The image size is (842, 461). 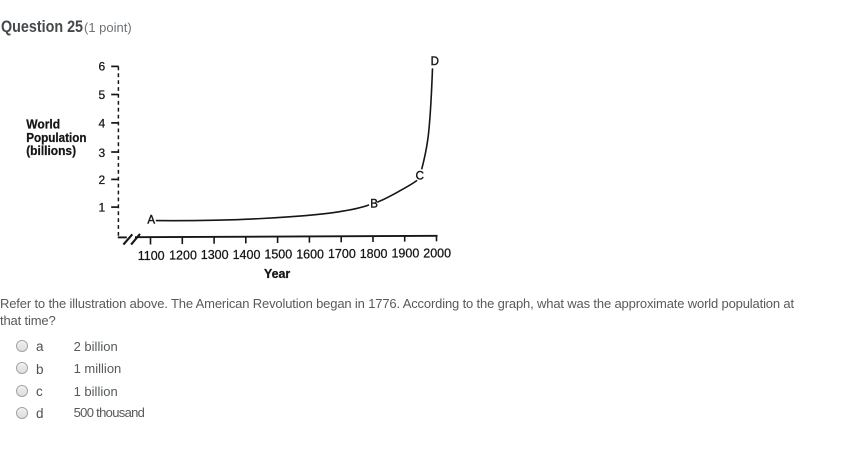 What do you see at coordinates (215, 255) in the screenshot?
I see `svg-text: 1300` at bounding box center [215, 255].